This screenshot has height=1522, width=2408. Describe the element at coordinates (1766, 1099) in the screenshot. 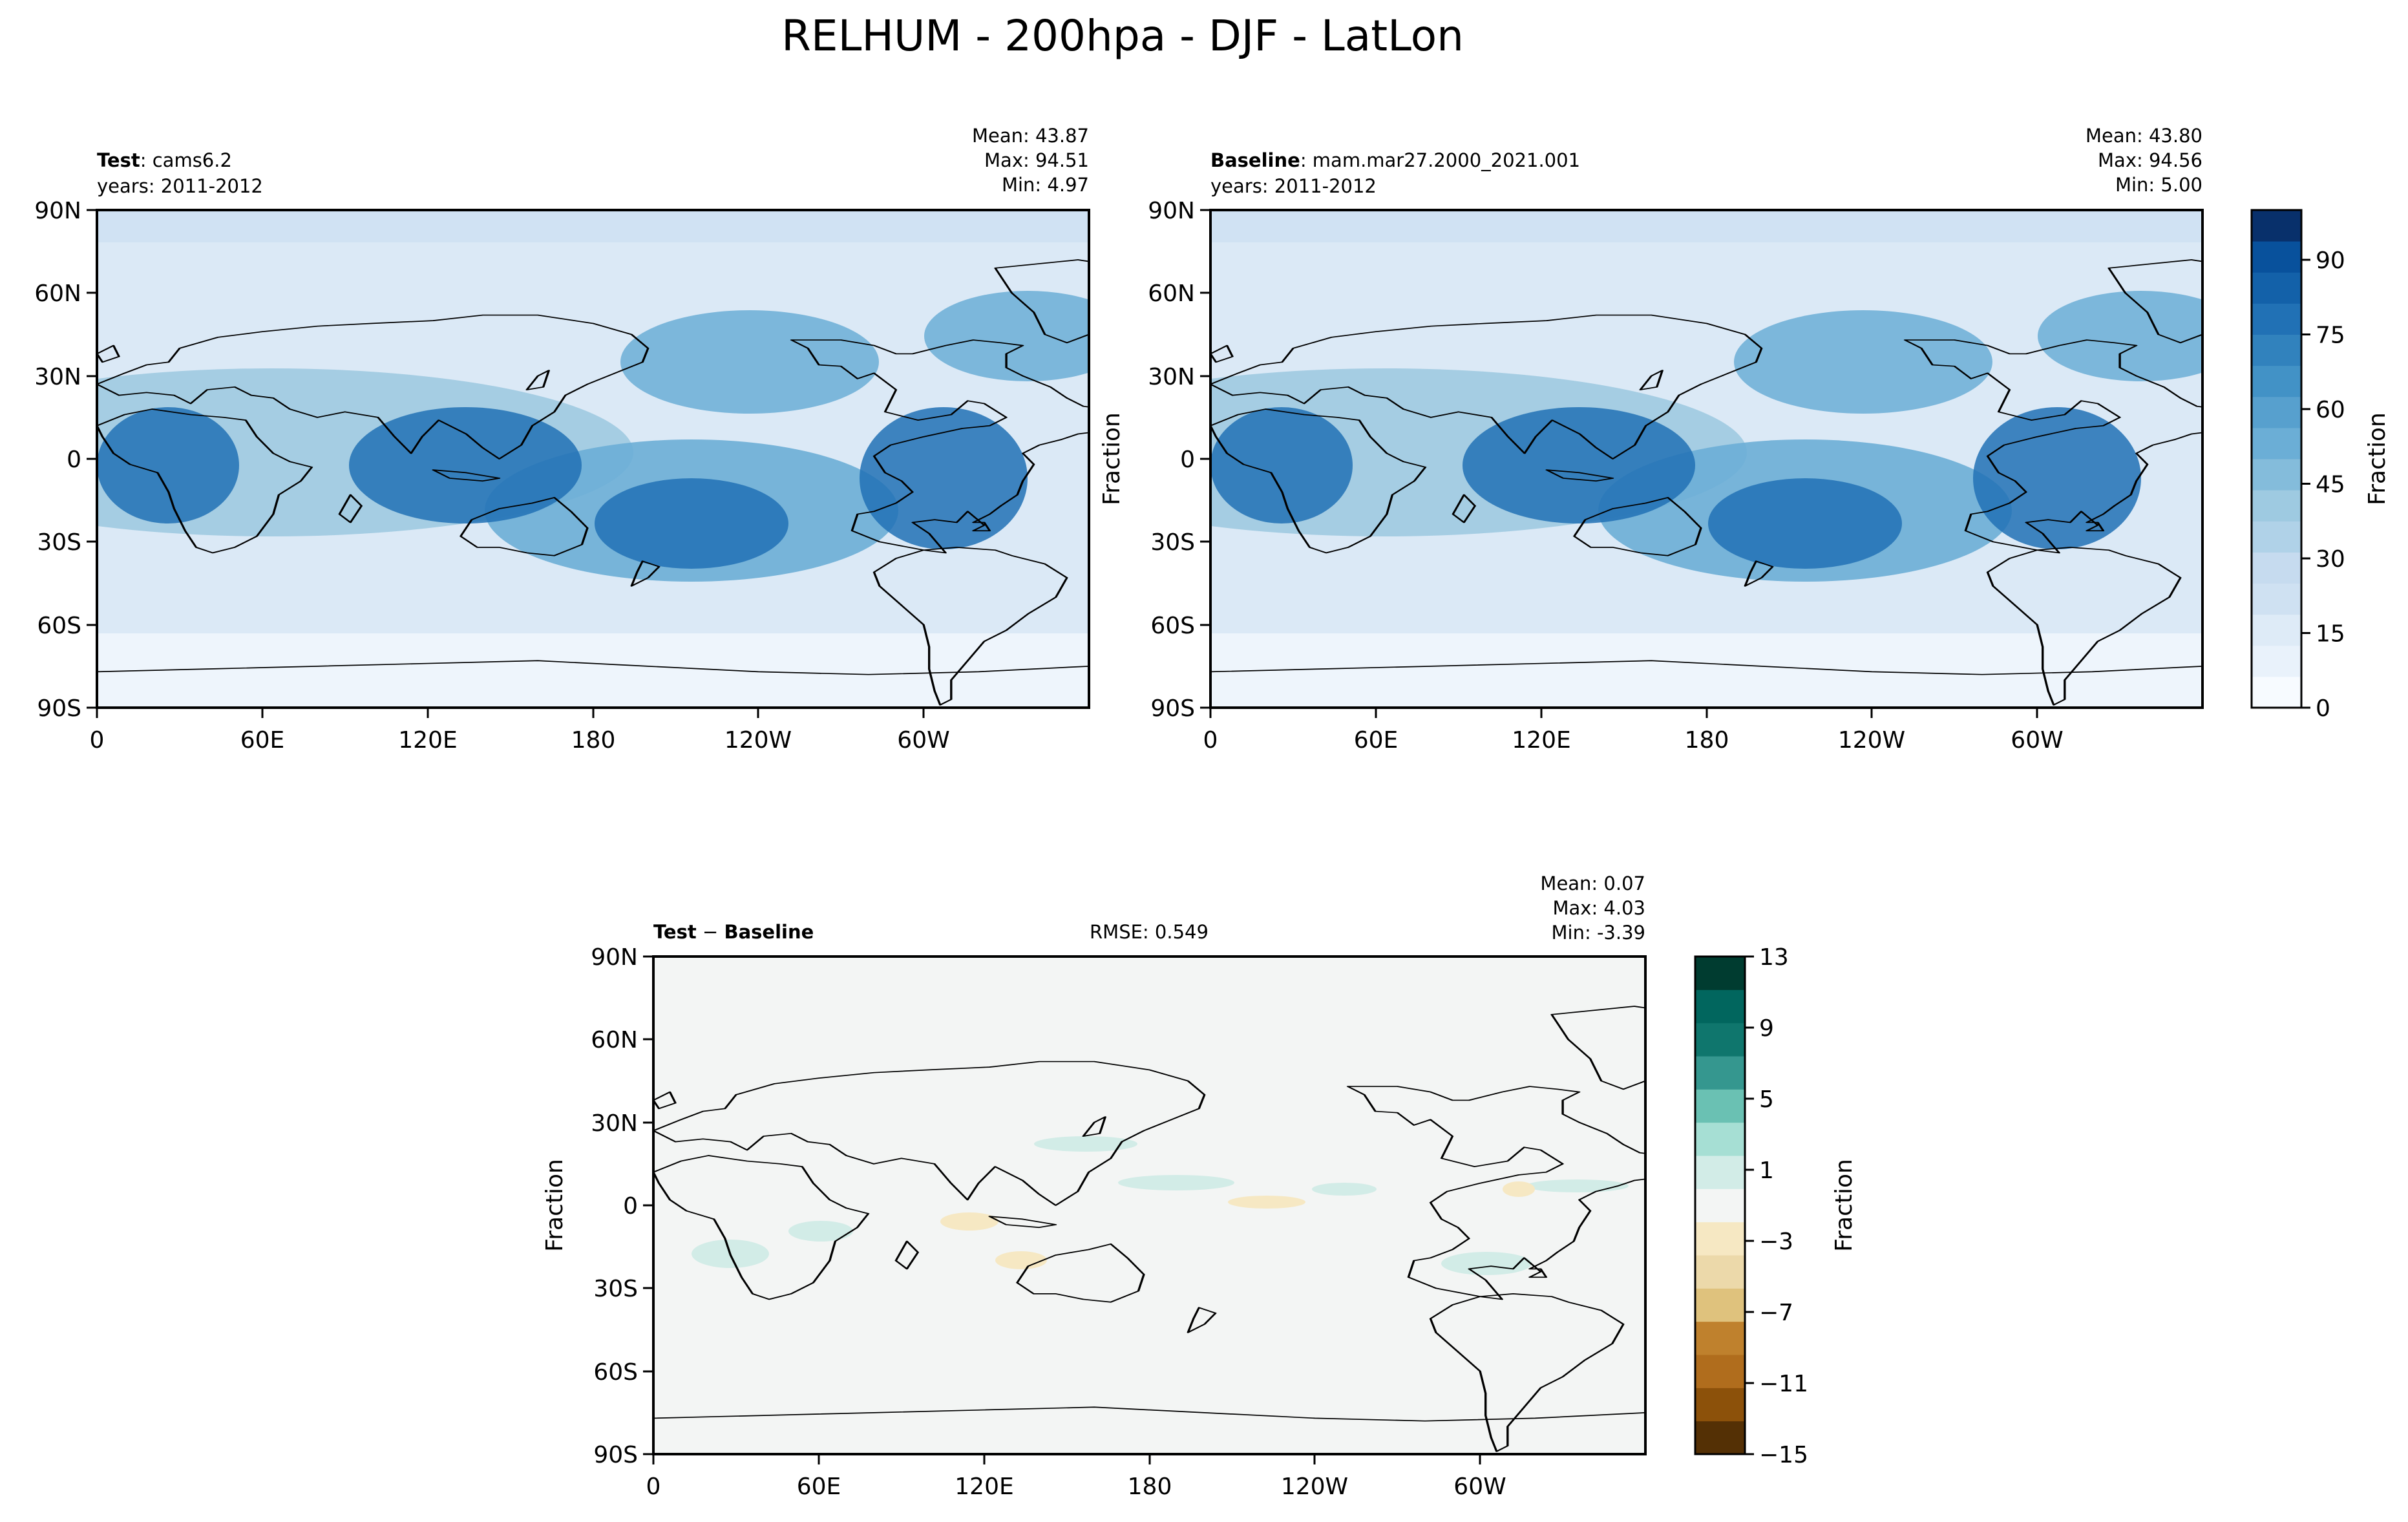

I see `colorbar-tick-label: 5` at that location.